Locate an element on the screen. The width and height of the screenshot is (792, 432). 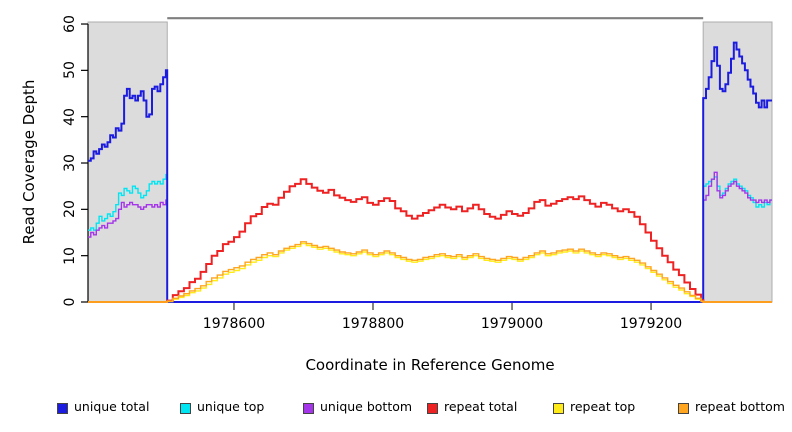
y-tick-label: 10 is located at coordinates (70, 255).